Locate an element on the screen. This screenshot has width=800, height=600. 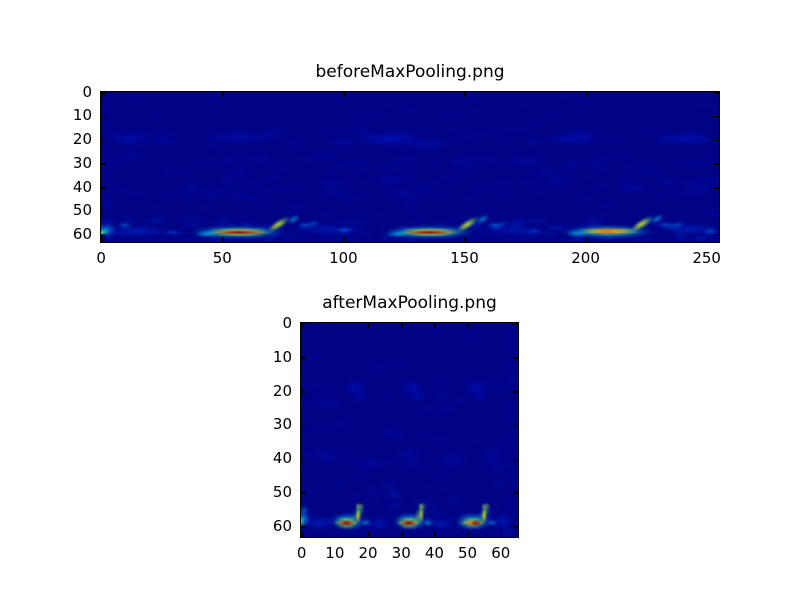
x-tick-label: 100 is located at coordinates (343, 258).